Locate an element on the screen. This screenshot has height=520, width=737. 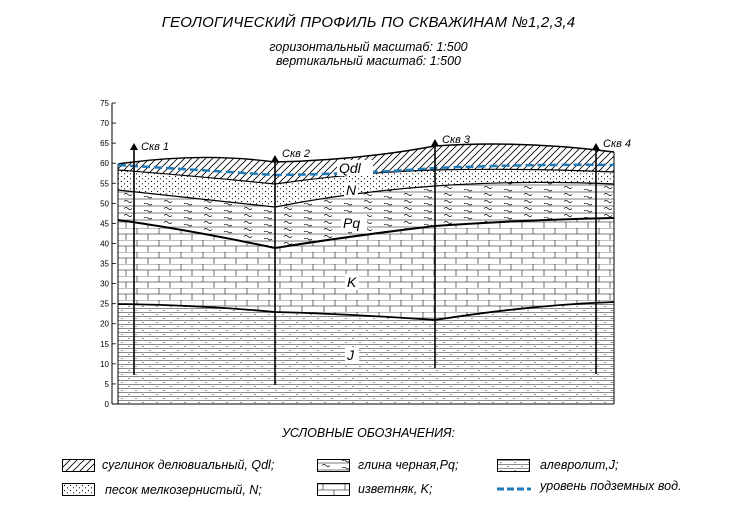
legend-swatch-loam is located at coordinates (78, 465).